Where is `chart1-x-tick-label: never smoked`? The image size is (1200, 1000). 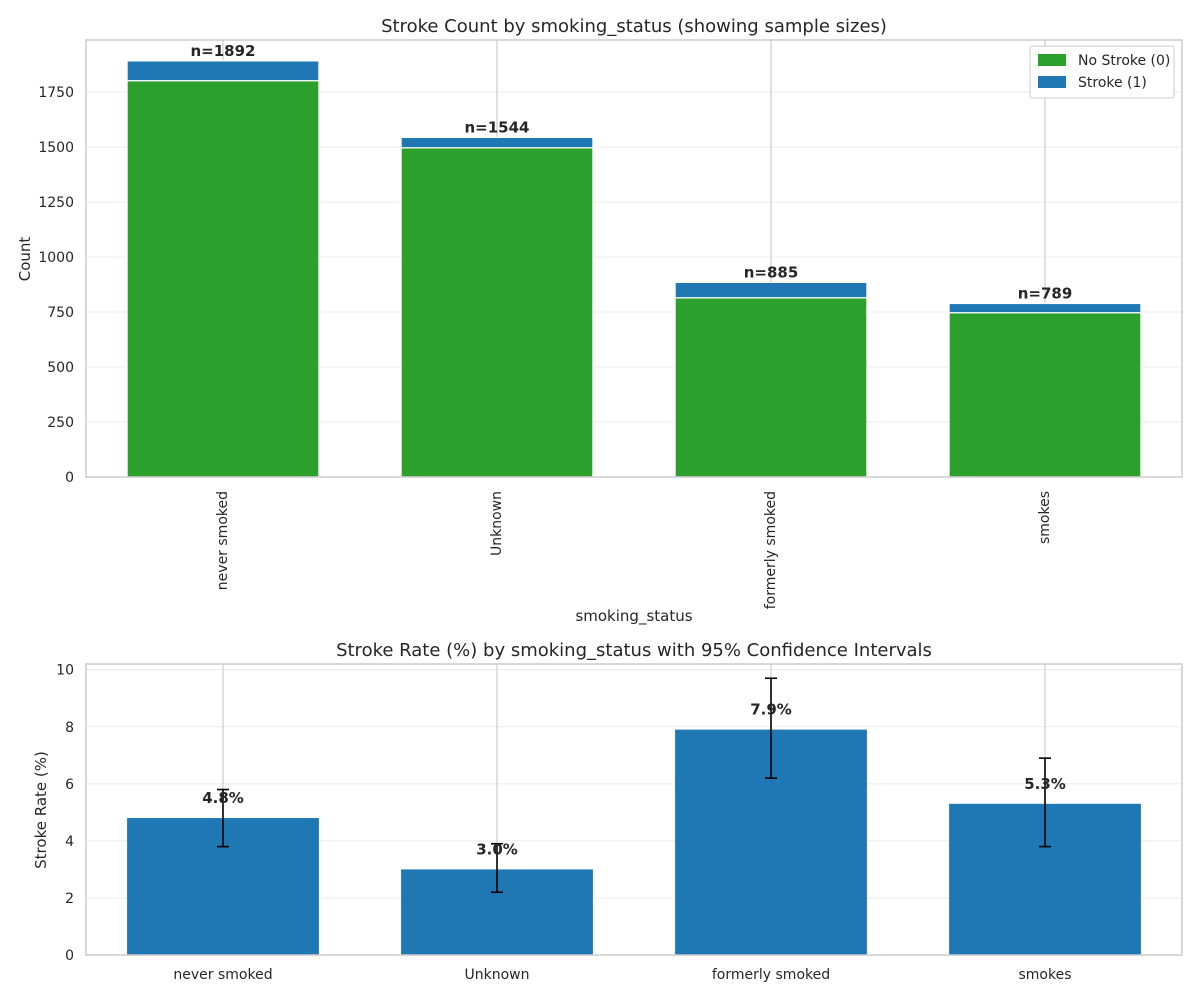
chart1-x-tick-label: never smoked is located at coordinates (223, 540).